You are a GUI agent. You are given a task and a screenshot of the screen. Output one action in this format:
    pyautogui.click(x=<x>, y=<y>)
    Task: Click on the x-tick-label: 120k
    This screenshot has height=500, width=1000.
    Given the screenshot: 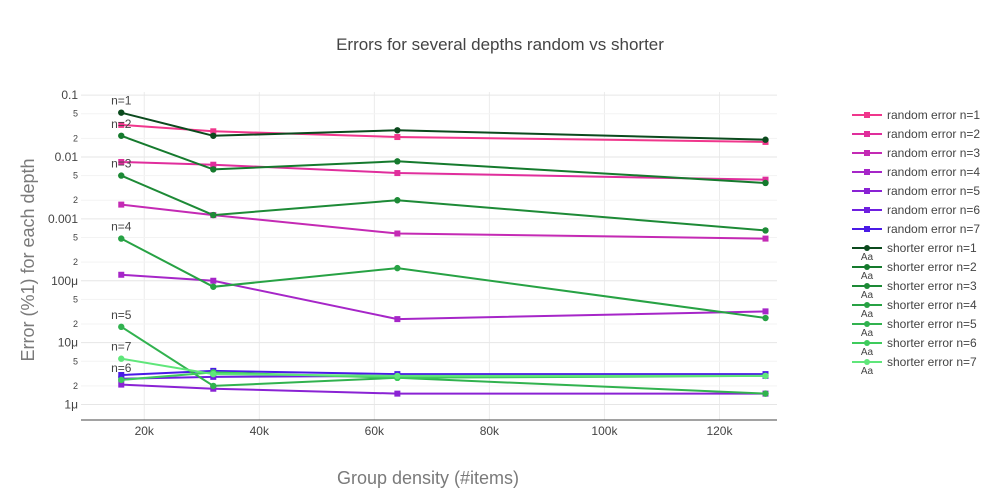 What is the action you would take?
    pyautogui.click(x=719, y=431)
    